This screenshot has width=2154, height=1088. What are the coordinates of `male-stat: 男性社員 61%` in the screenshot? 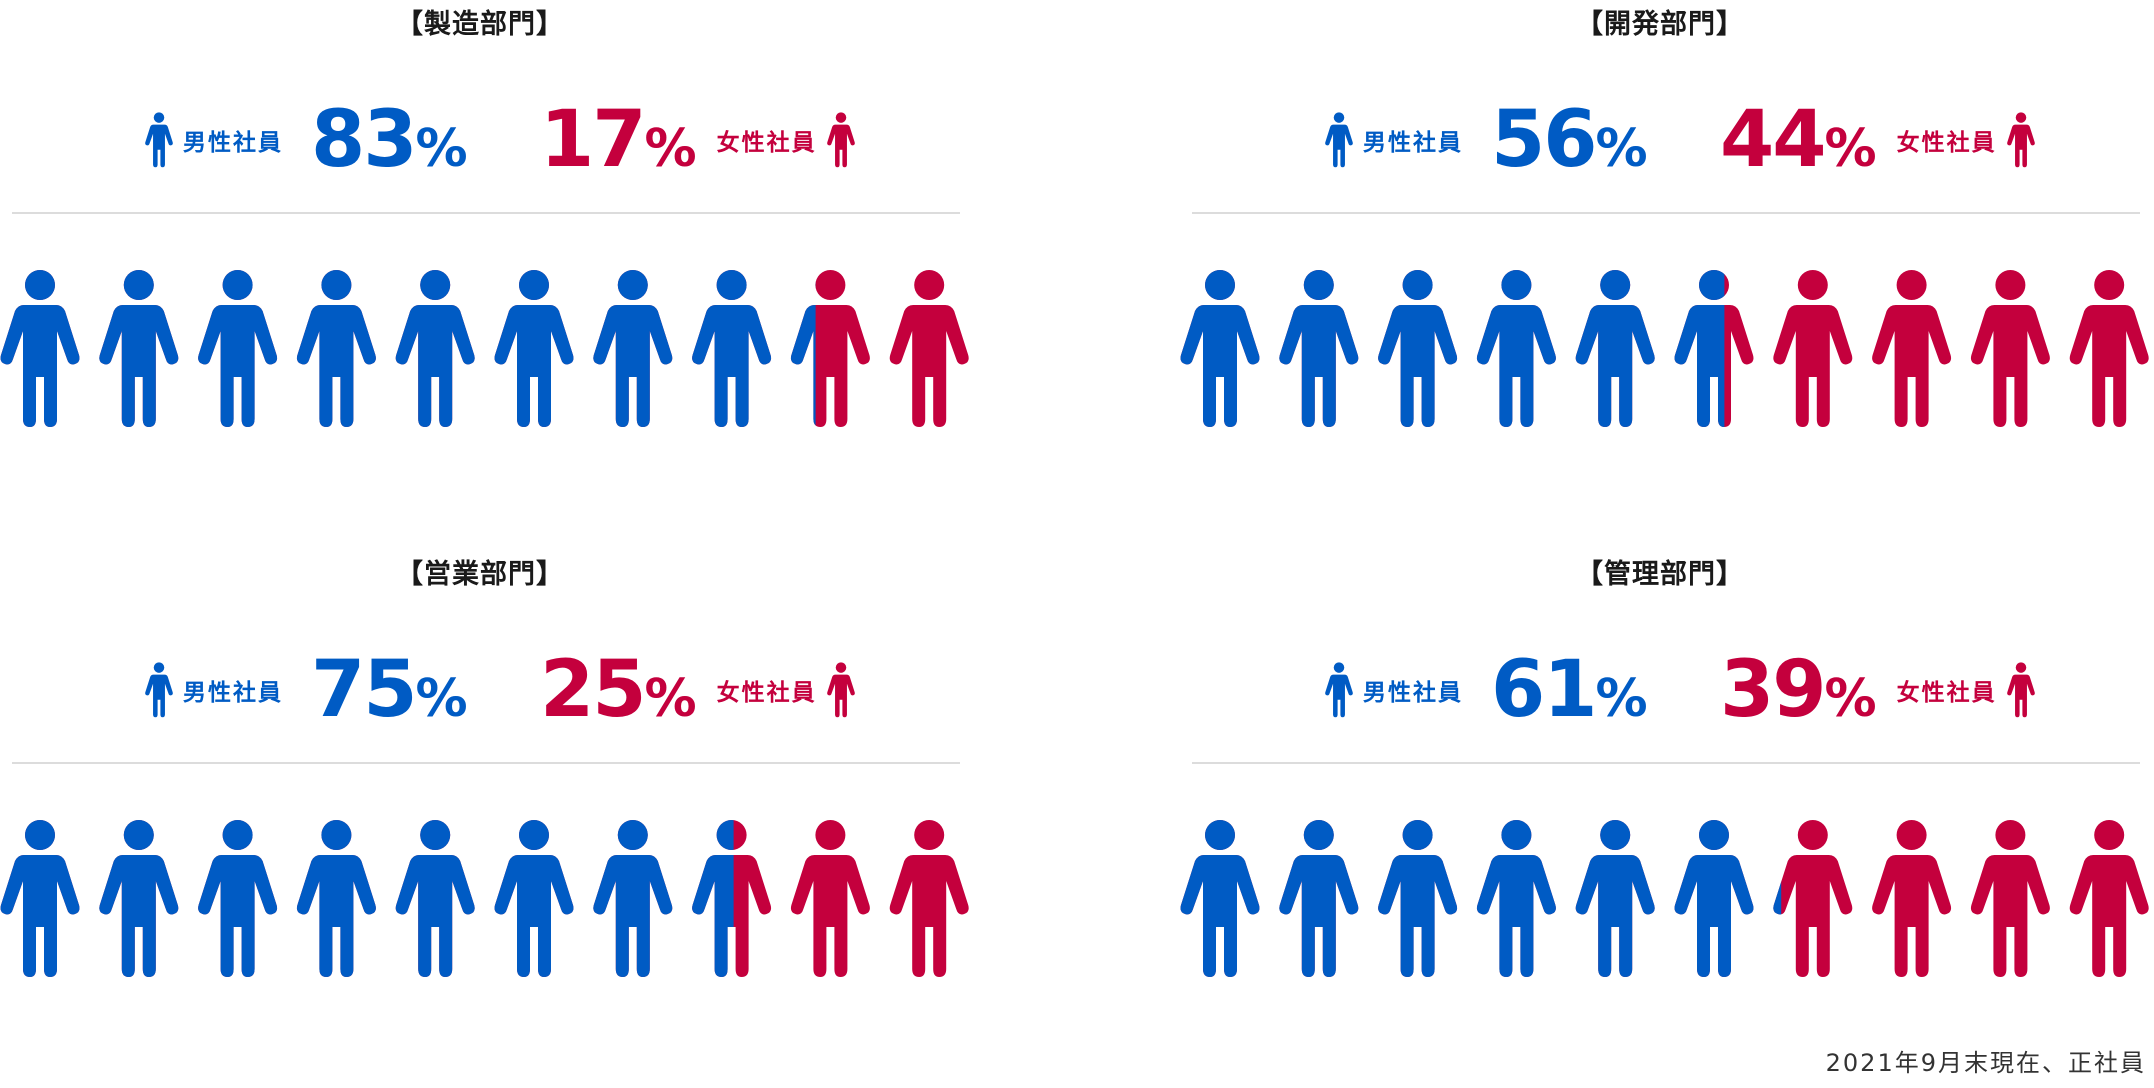 It's located at (1486, 690).